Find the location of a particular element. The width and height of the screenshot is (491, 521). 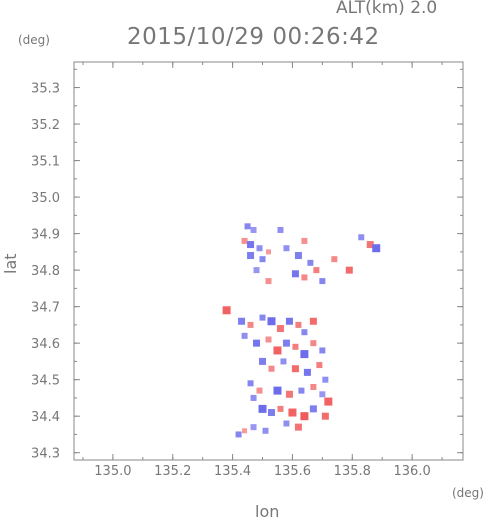

y-tick-label: 35.1 is located at coordinates (45, 162).